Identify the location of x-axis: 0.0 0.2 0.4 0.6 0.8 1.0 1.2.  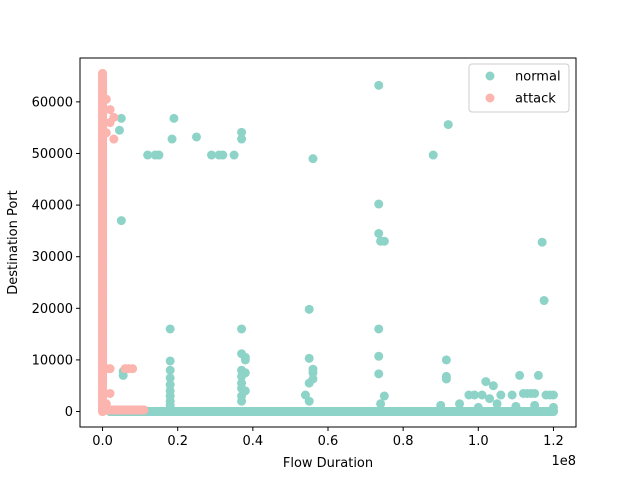
(328, 438).